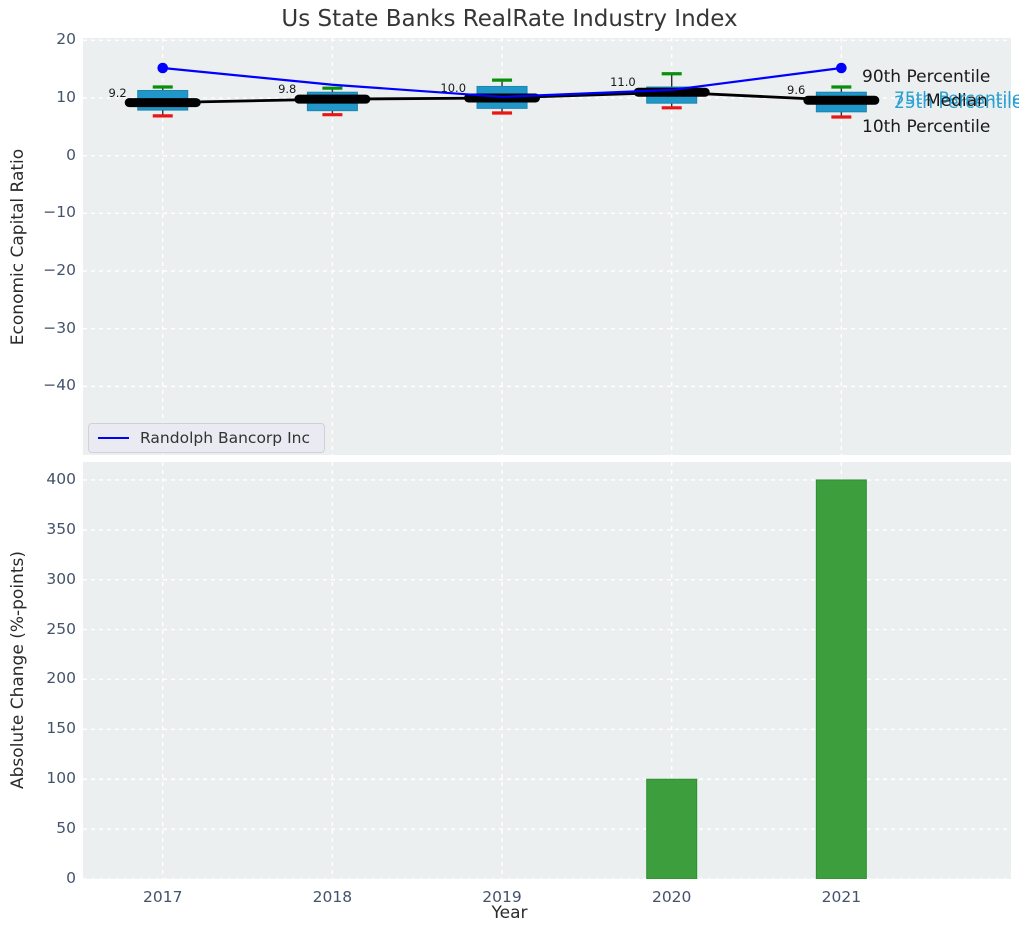 This screenshot has height=942, width=1019. I want to click on median-value-label-2020: 11.0, so click(623, 82).